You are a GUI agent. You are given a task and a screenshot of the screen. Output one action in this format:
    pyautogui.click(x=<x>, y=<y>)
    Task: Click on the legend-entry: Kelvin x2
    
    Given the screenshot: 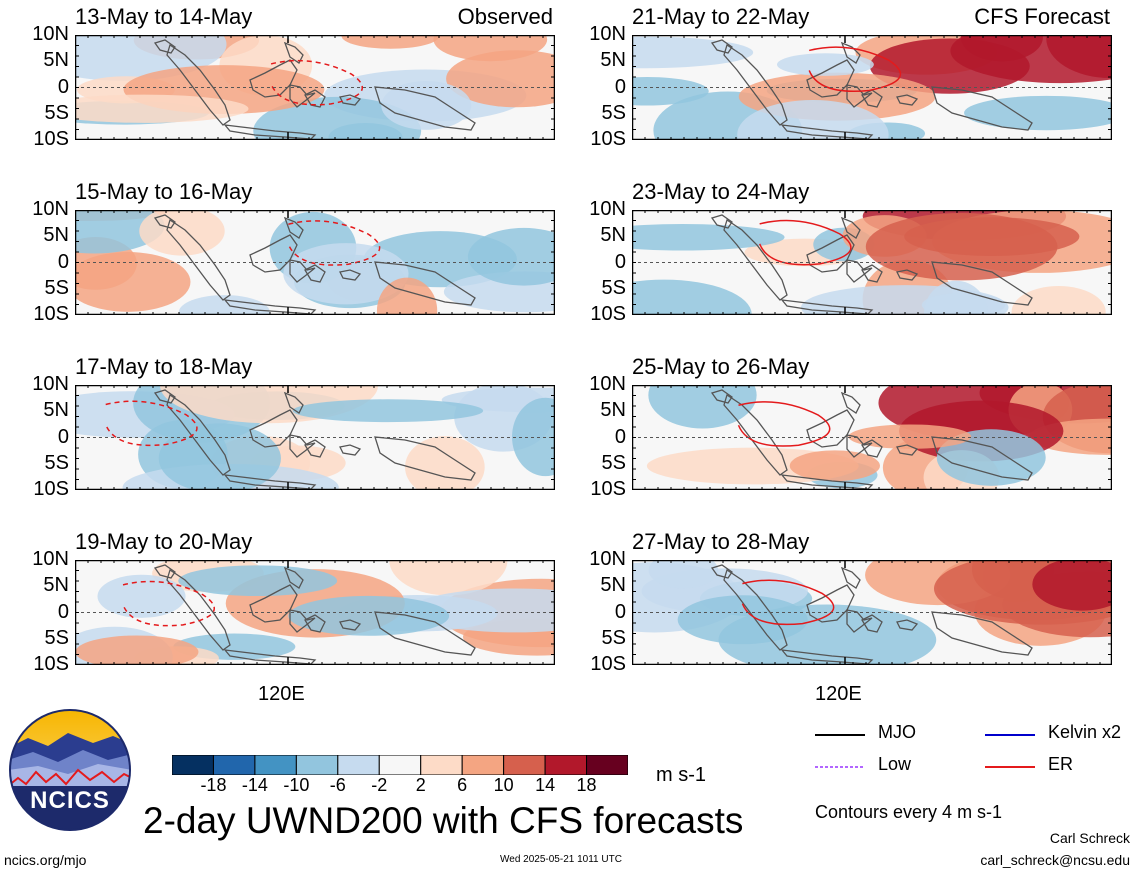 What is the action you would take?
    pyautogui.click(x=1085, y=732)
    